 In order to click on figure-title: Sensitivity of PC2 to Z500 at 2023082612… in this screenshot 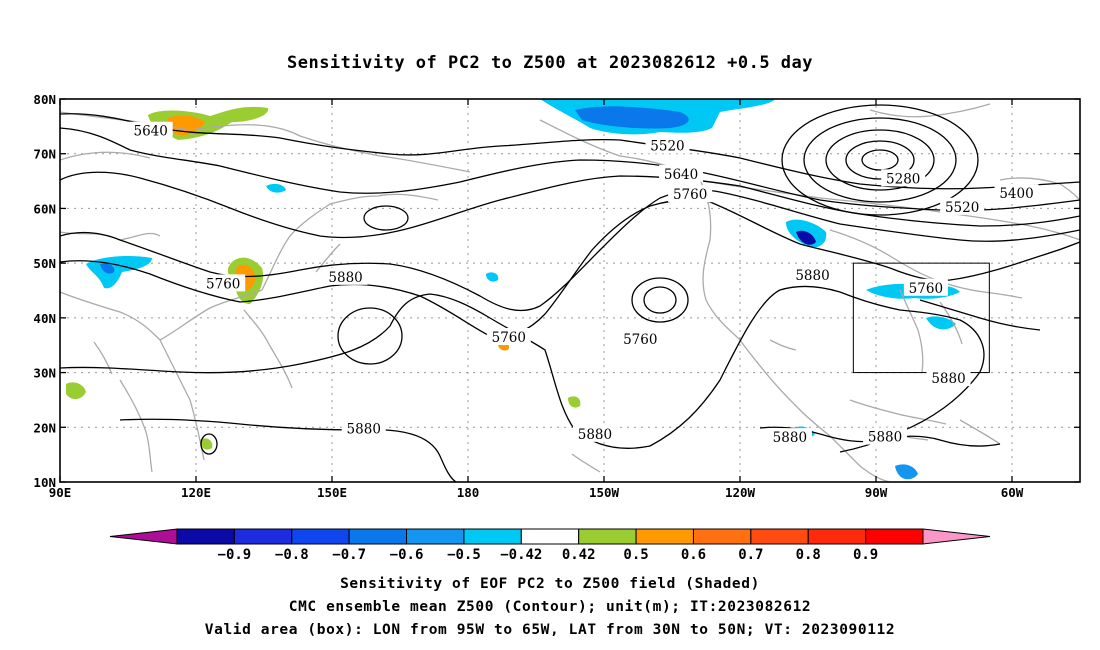, I will do `click(550, 63)`.